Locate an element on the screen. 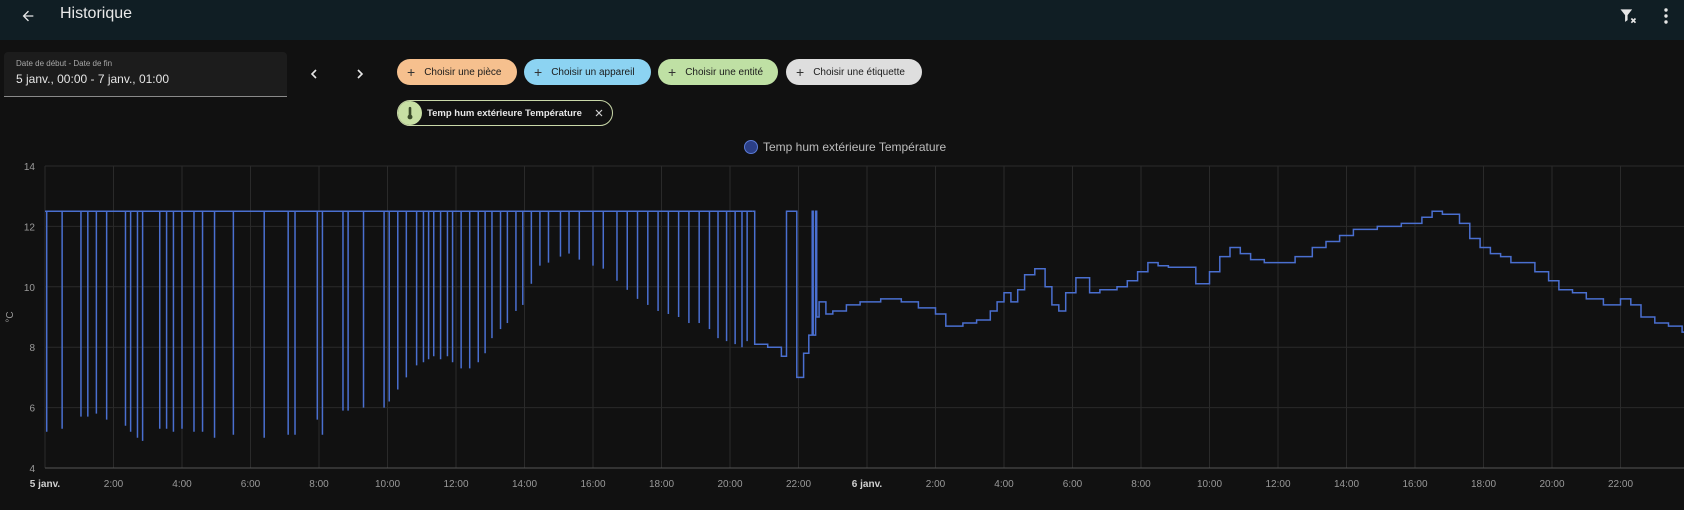  clear-filters-button is located at coordinates (1628, 16).